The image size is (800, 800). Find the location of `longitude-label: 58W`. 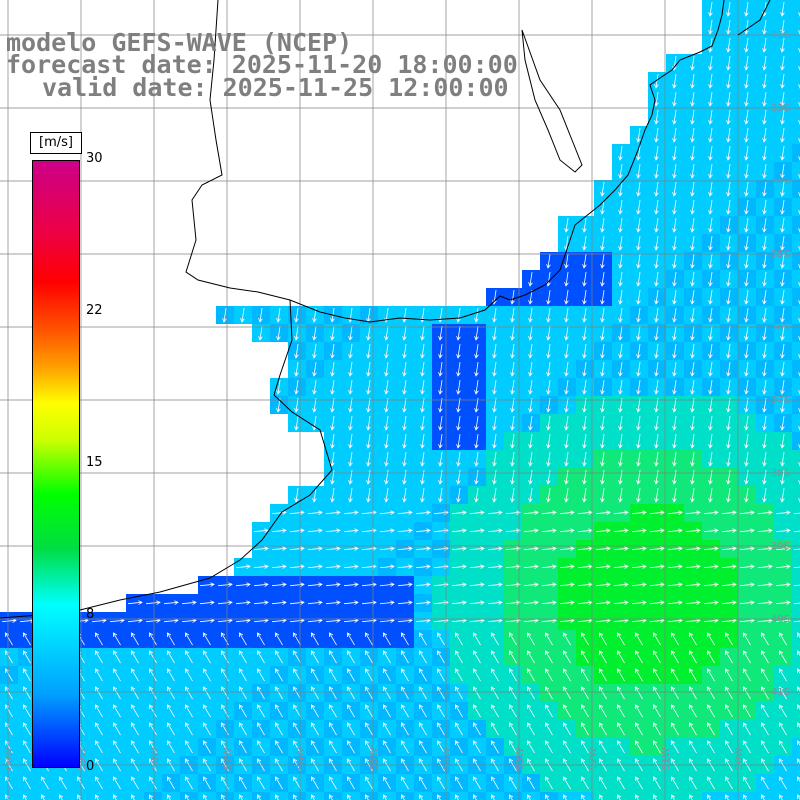

longitude-label: 58W is located at coordinates (155, 758).